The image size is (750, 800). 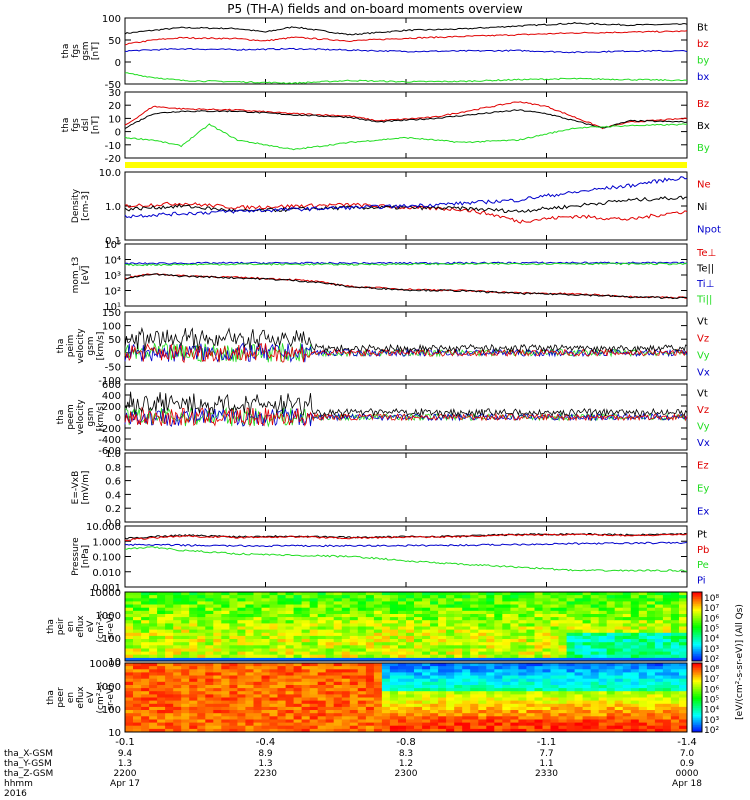 I want to click on legend-pressure-1: Pb, so click(x=703, y=550).